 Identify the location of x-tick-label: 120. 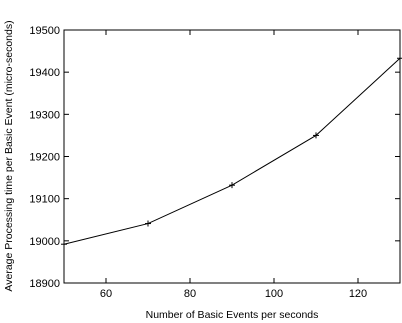
(358, 294).